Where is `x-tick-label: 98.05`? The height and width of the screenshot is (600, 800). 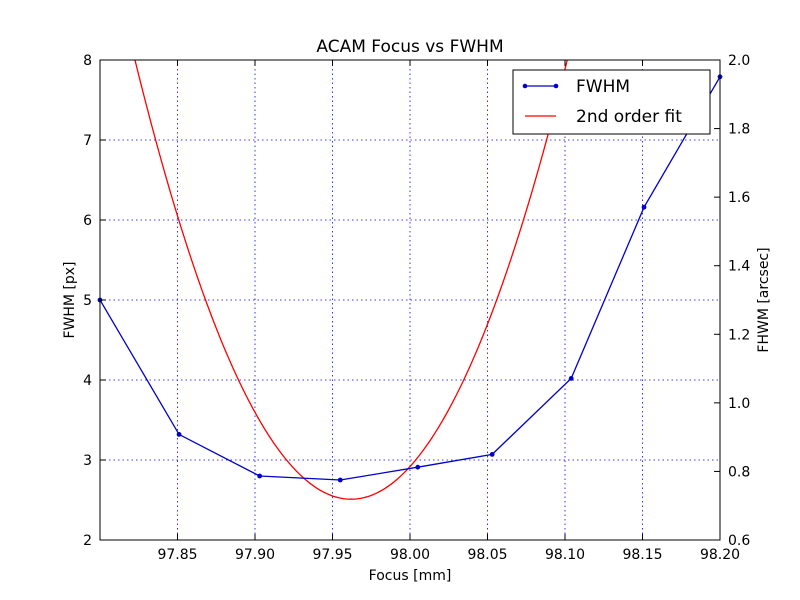 x-tick-label: 98.05 is located at coordinates (487, 555).